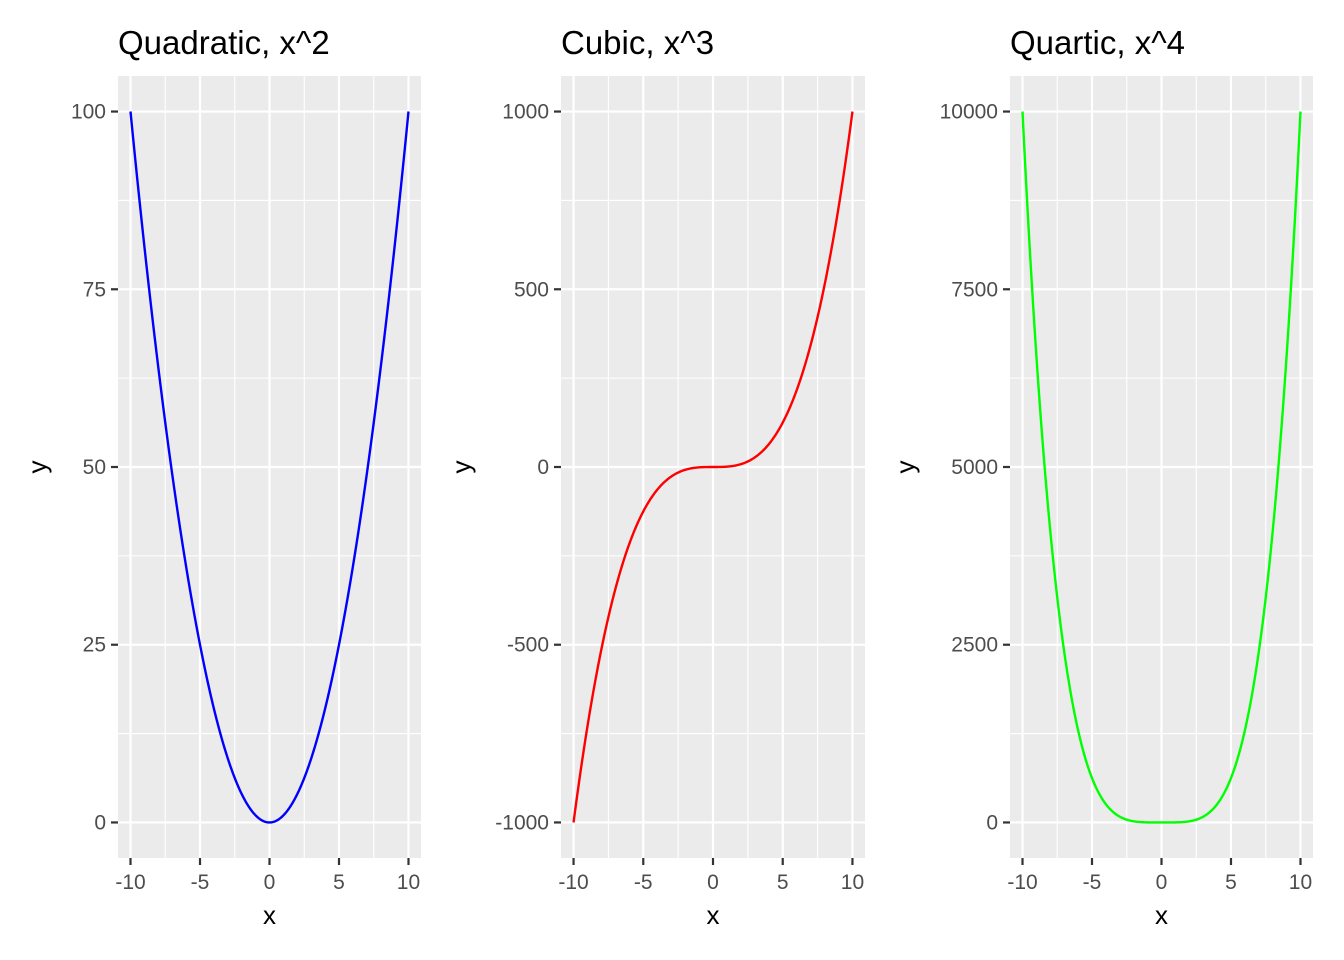  Describe the element at coordinates (637, 42) in the screenshot. I see `chart-title: Cubic, x^3` at that location.